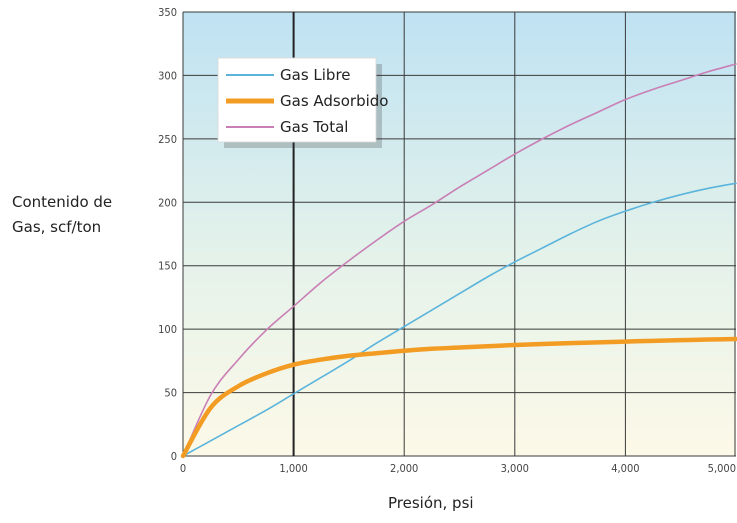 The image size is (737, 523). I want to click on y-tick-label-1: 50, so click(170, 393).